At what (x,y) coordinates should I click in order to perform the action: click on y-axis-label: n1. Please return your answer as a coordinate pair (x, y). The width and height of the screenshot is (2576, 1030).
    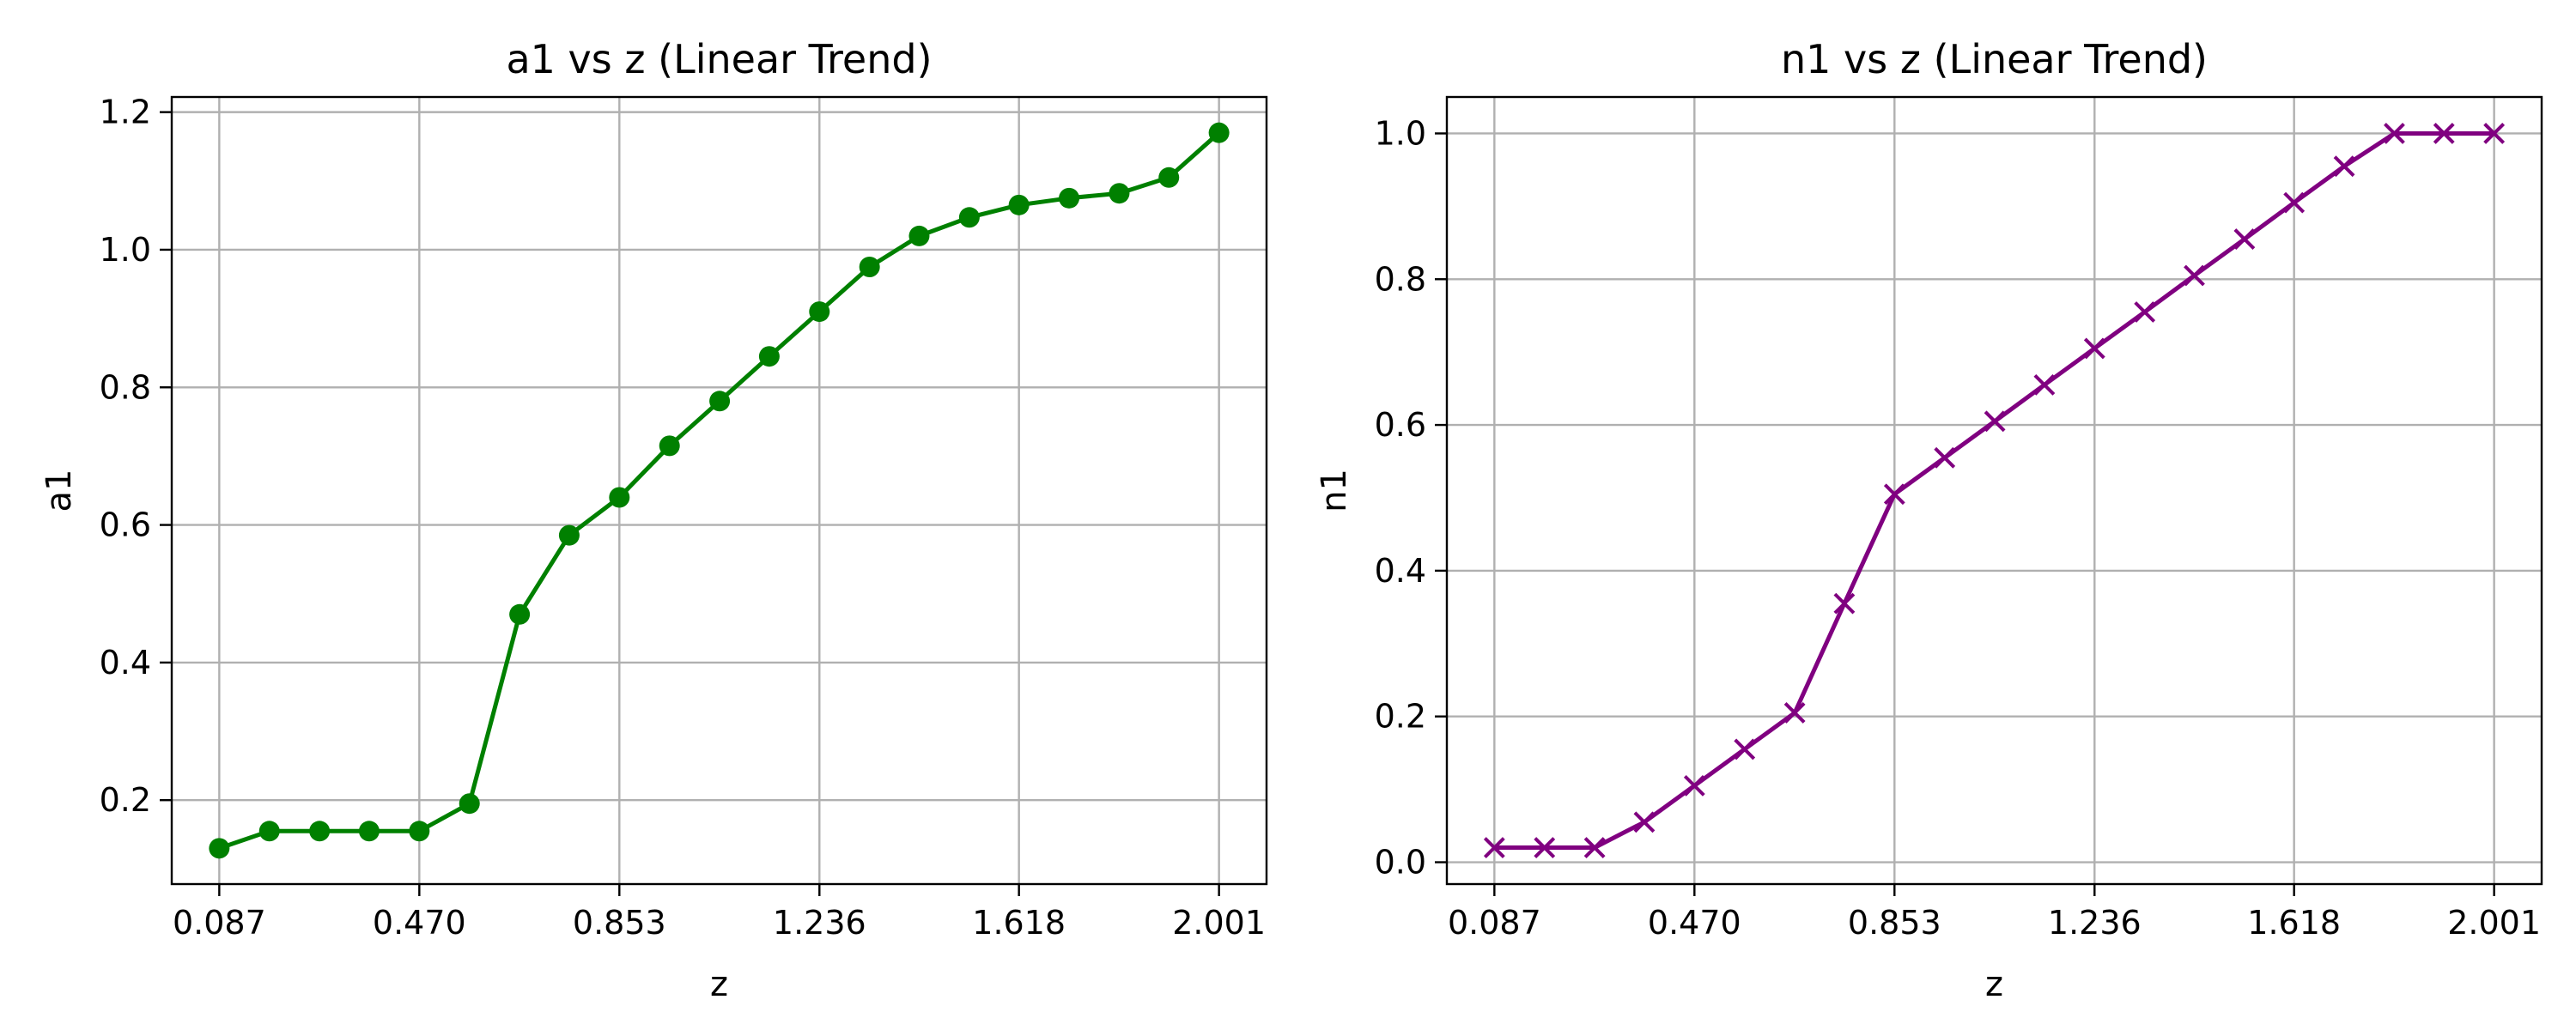
    Looking at the image, I should click on (1334, 490).